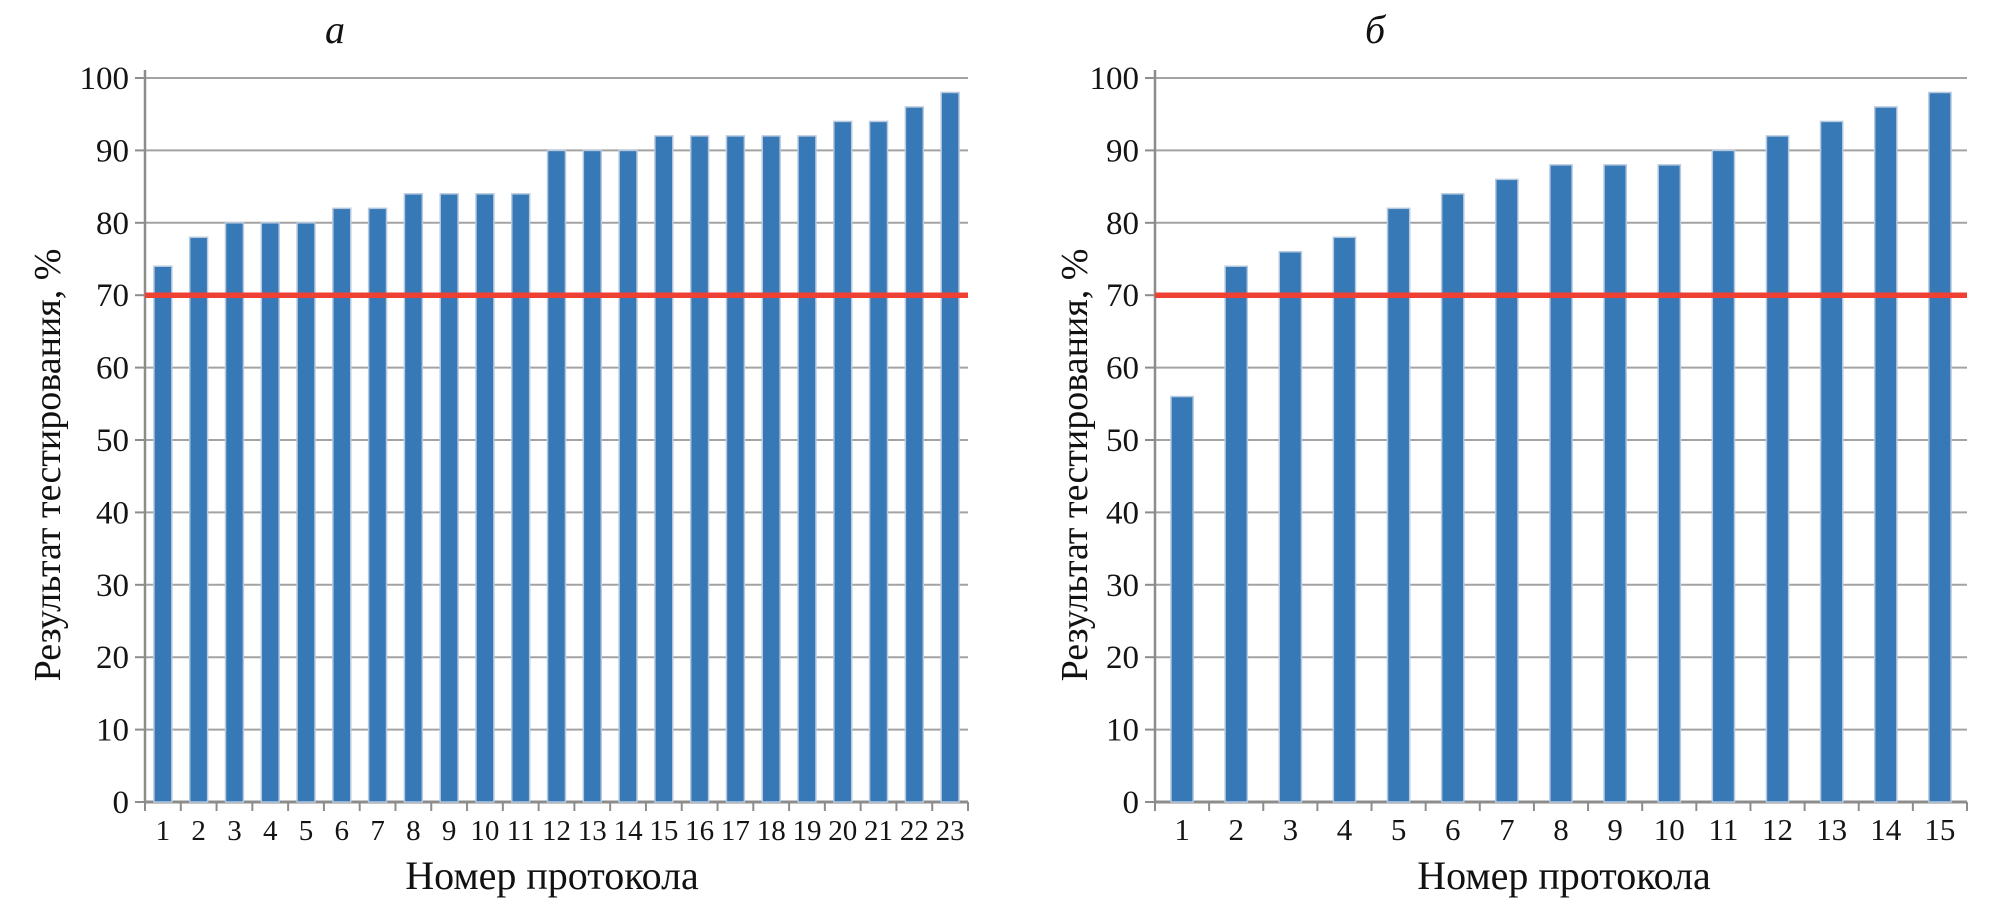  Describe the element at coordinates (1375, 29) in the screenshot. I see `panel-b-letter-title: б` at that location.